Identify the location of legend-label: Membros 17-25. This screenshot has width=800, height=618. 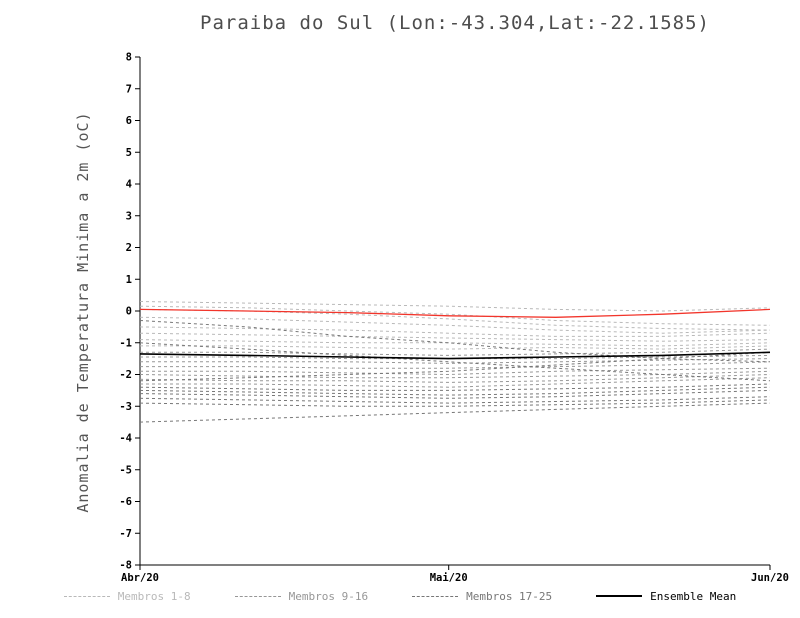
(509, 596).